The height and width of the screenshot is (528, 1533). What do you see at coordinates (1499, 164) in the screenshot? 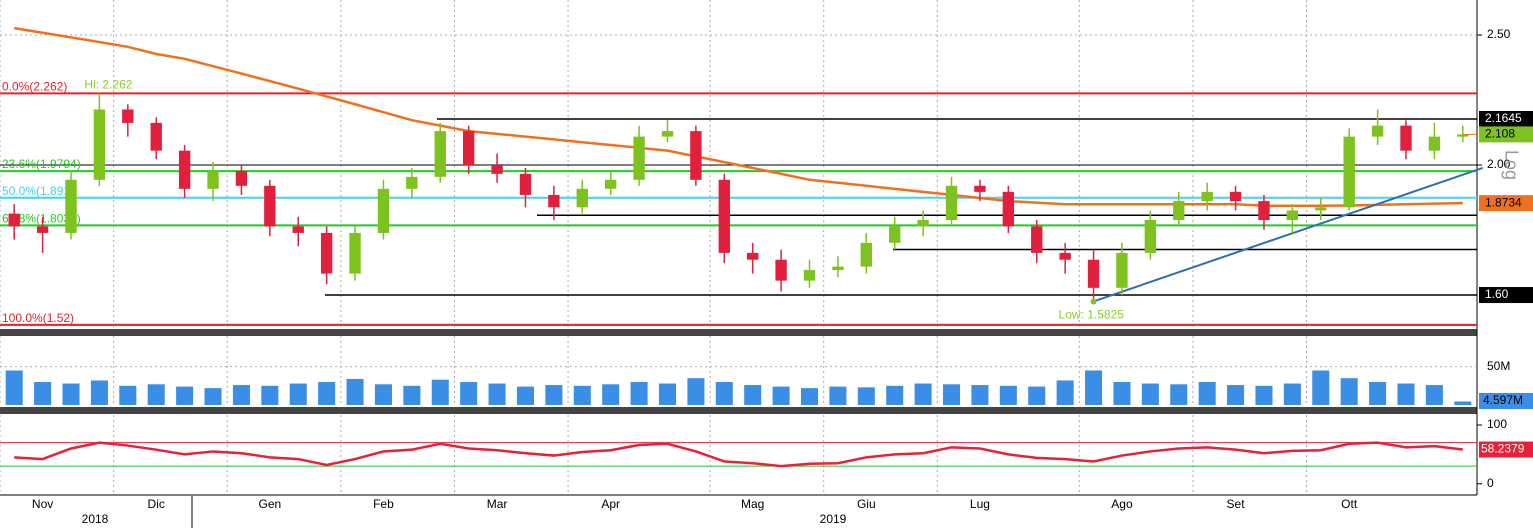
I see `y-tick-label: 2.00` at bounding box center [1499, 164].